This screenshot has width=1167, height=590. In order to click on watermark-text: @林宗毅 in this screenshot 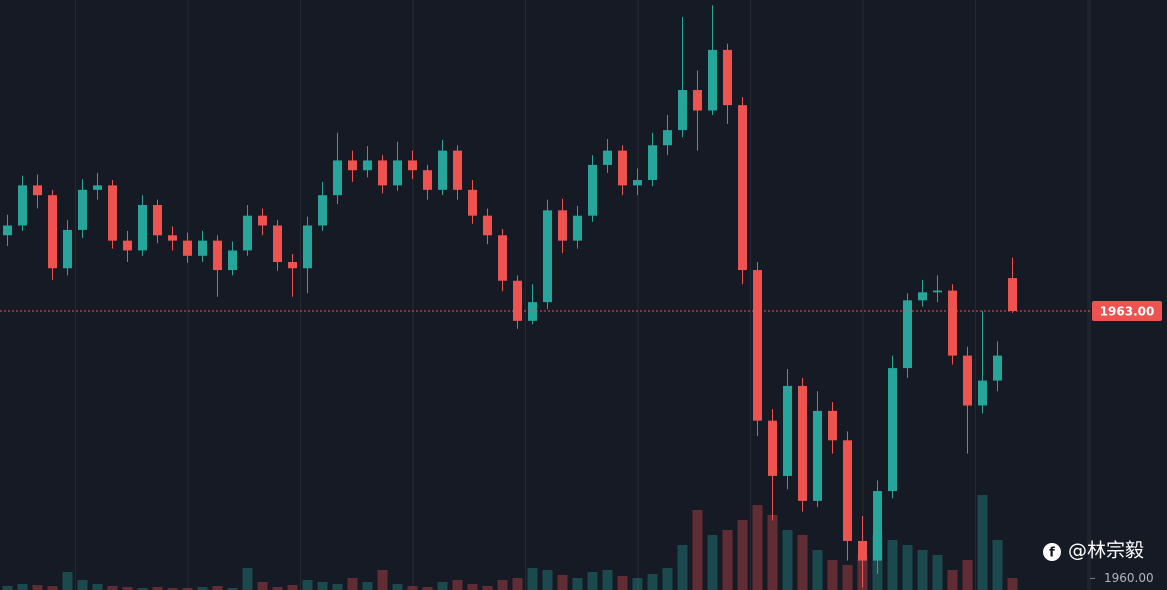, I will do `click(1106, 551)`.